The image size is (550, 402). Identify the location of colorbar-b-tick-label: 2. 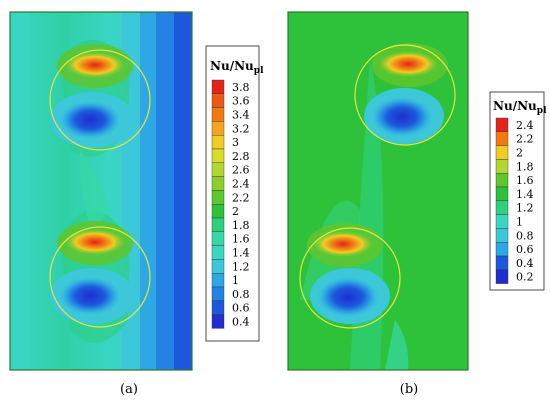
(519, 153).